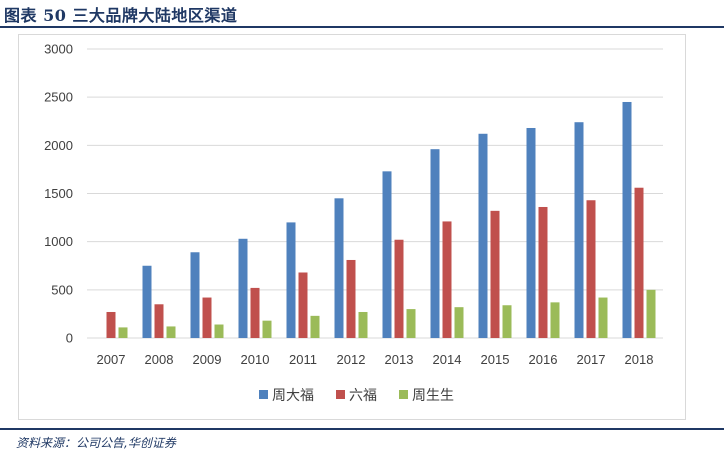 The width and height of the screenshot is (724, 461). Describe the element at coordinates (351, 359) in the screenshot. I see `x-tick-label: 2012` at that location.